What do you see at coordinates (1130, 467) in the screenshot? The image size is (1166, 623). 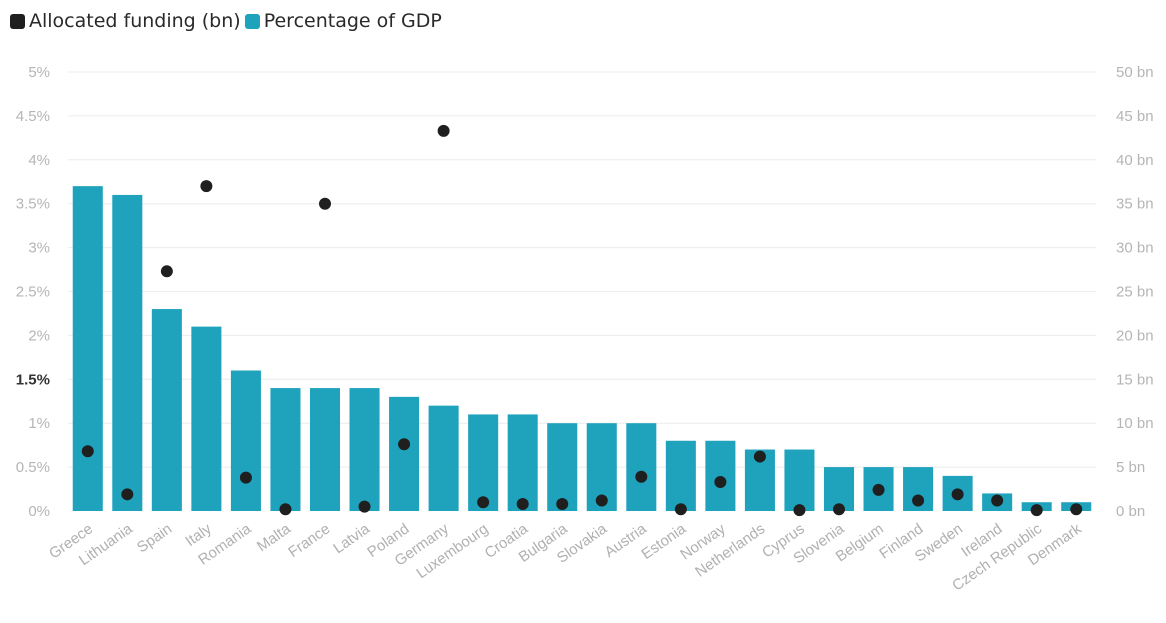 I see `right-tick-label: 5 bn` at bounding box center [1130, 467].